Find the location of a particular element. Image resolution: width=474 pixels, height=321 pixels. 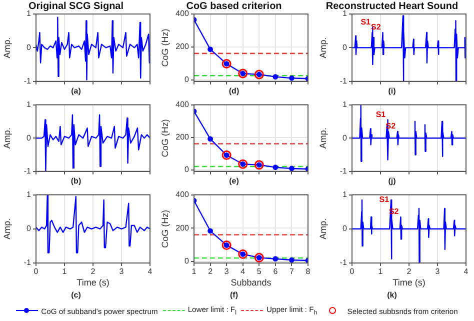

text: (a) is located at coordinates (76, 91).